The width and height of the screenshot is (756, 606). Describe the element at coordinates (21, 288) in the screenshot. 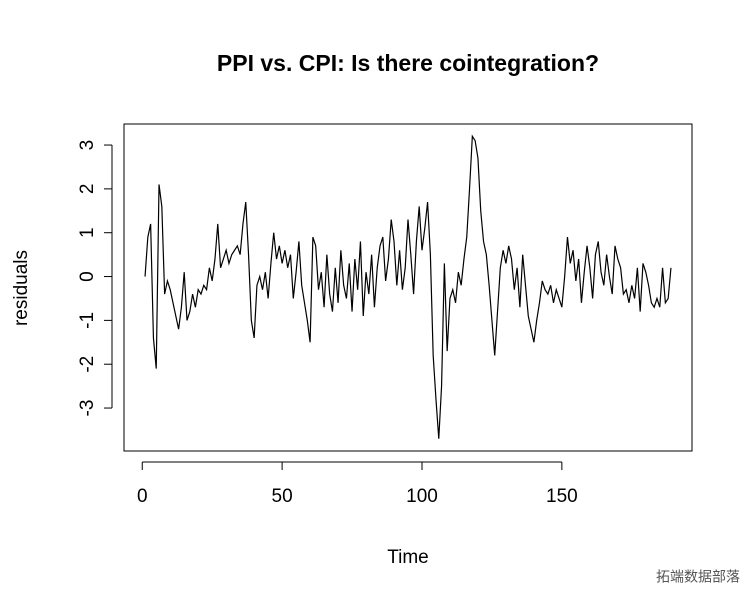

I see `y-axis-label: residuals` at that location.